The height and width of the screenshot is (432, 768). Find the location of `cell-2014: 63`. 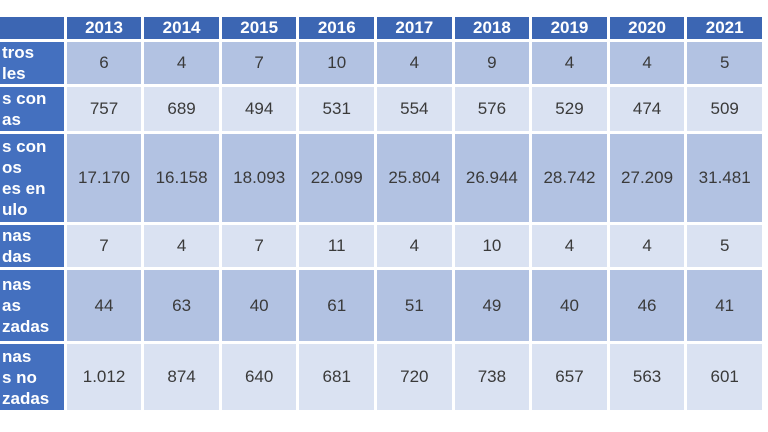

cell-2014: 63 is located at coordinates (181, 305).